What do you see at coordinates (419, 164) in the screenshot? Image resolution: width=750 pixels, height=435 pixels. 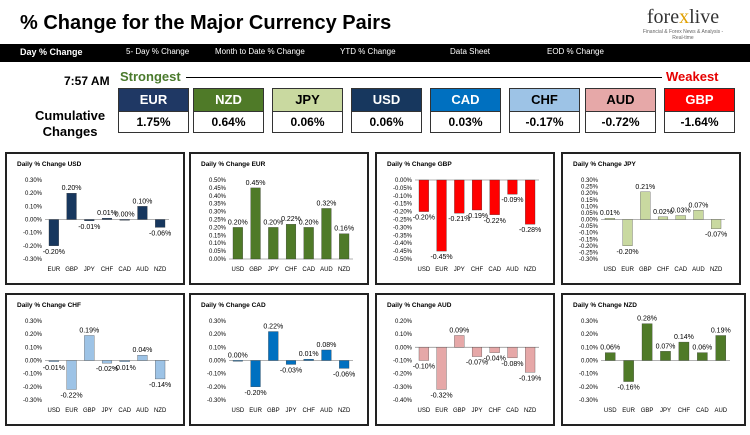 I see `chart-title: Daily % Change GBP` at bounding box center [419, 164].